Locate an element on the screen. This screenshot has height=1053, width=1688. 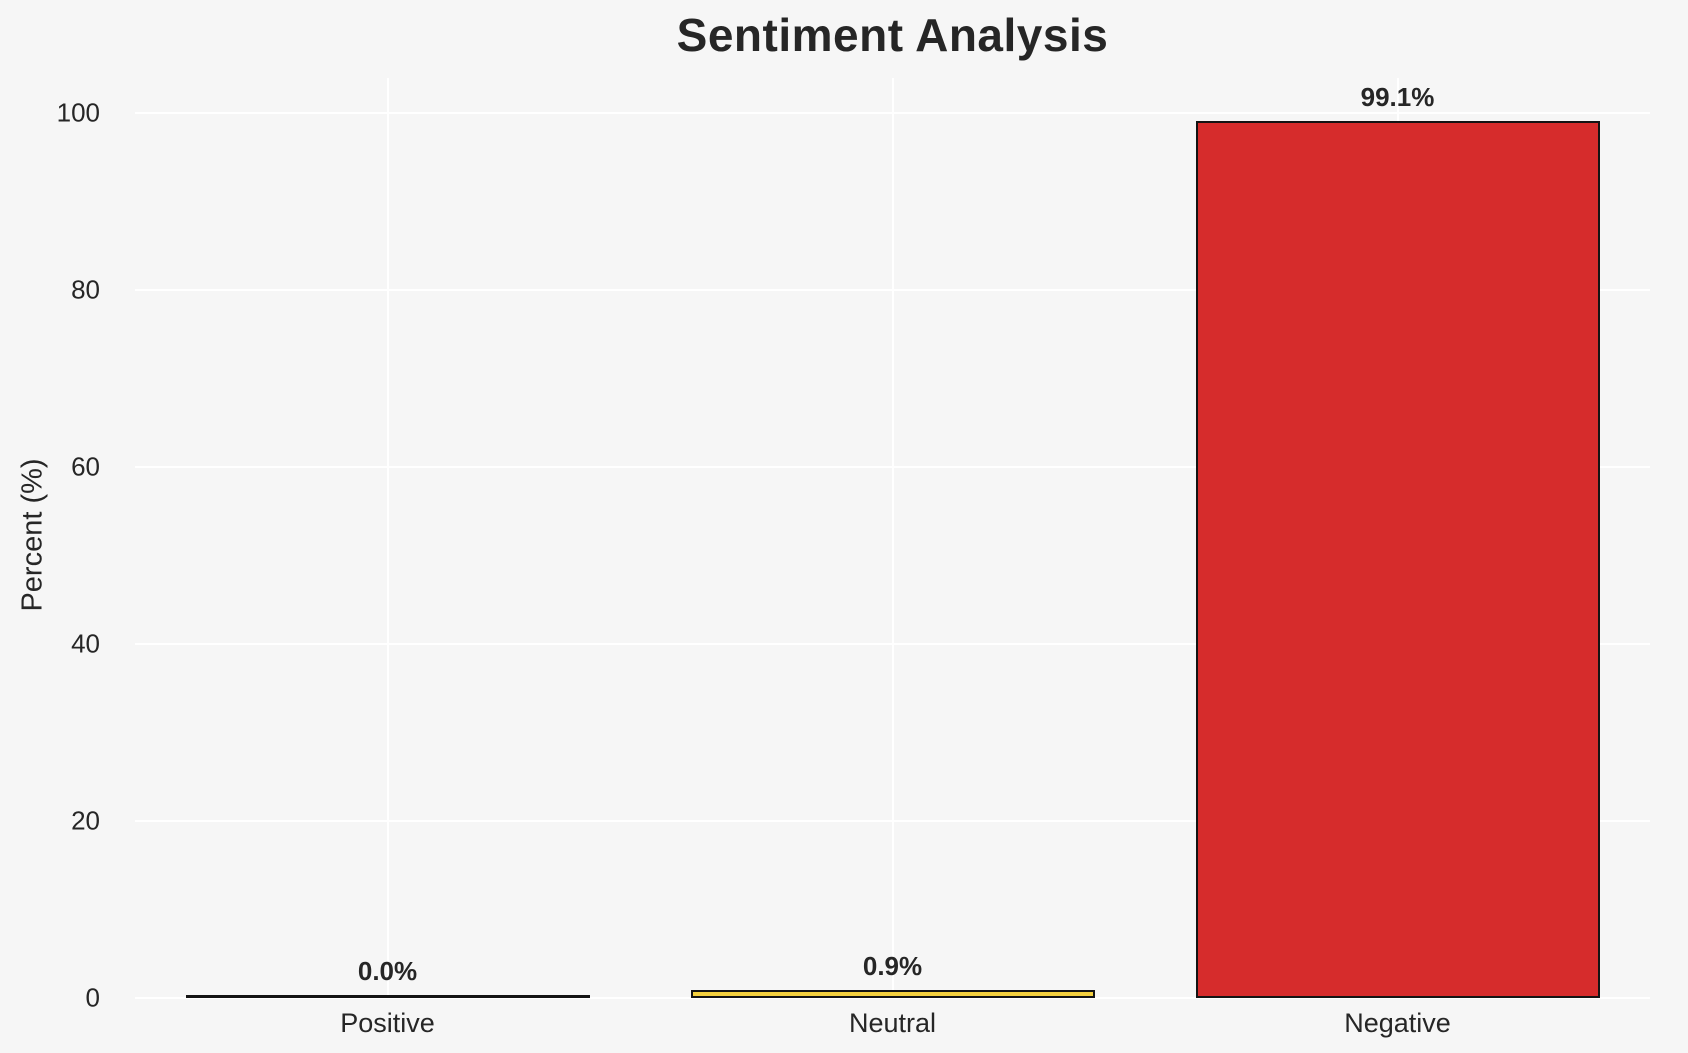
bar-value-label: 0.9% is located at coordinates (892, 966).